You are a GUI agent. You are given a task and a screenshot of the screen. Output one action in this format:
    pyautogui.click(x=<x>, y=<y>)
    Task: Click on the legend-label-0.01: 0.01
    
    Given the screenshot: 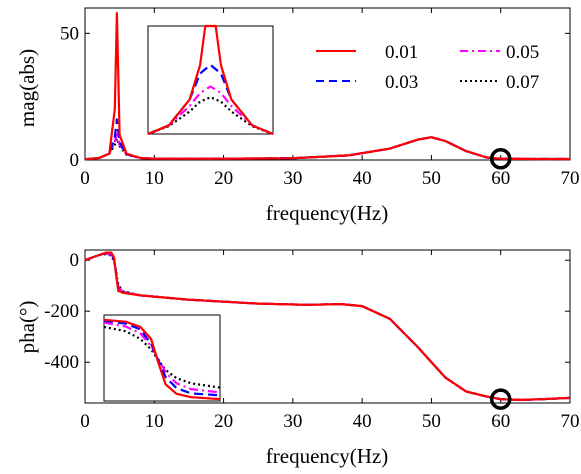 What is the action you would take?
    pyautogui.click(x=401, y=52)
    